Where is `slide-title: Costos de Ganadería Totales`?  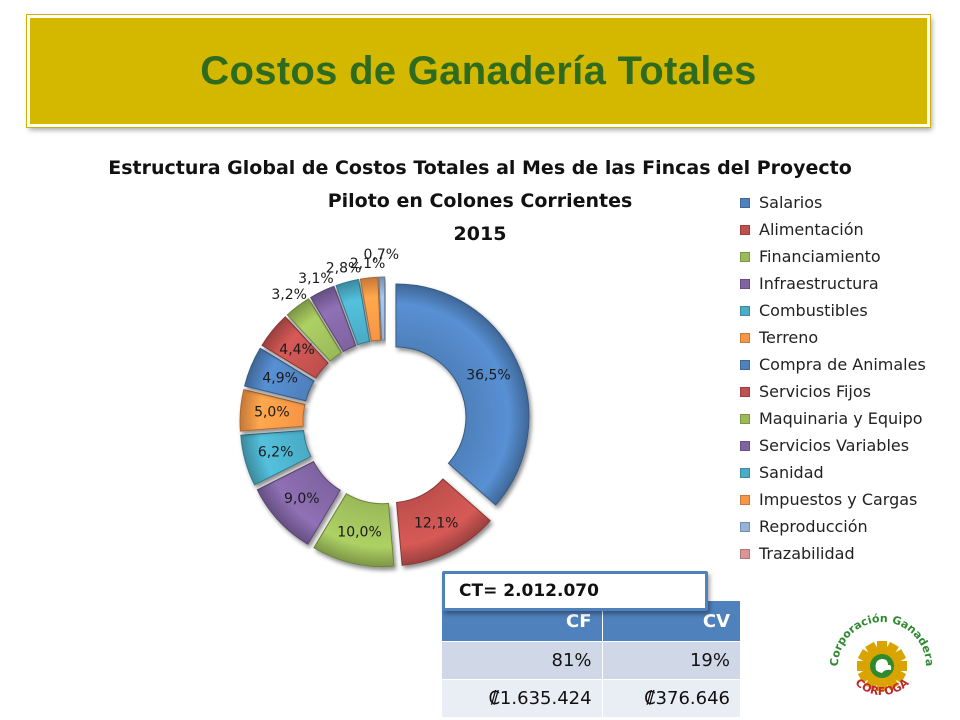 slide-title: Costos de Ganadería Totales is located at coordinates (478, 70).